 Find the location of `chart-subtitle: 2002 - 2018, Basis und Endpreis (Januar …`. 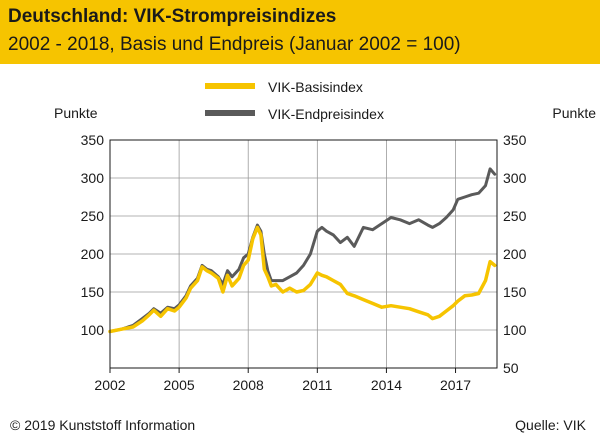

chart-subtitle: 2002 - 2018, Basis und Endpreis (Januar … is located at coordinates (234, 44).